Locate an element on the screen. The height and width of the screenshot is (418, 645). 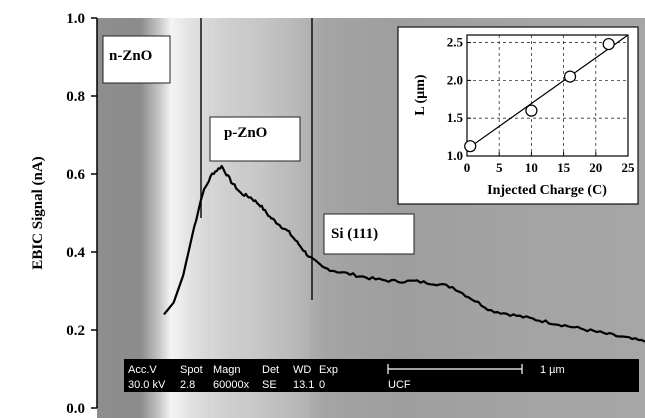
sem-value-label: 60000x is located at coordinates (231, 385).